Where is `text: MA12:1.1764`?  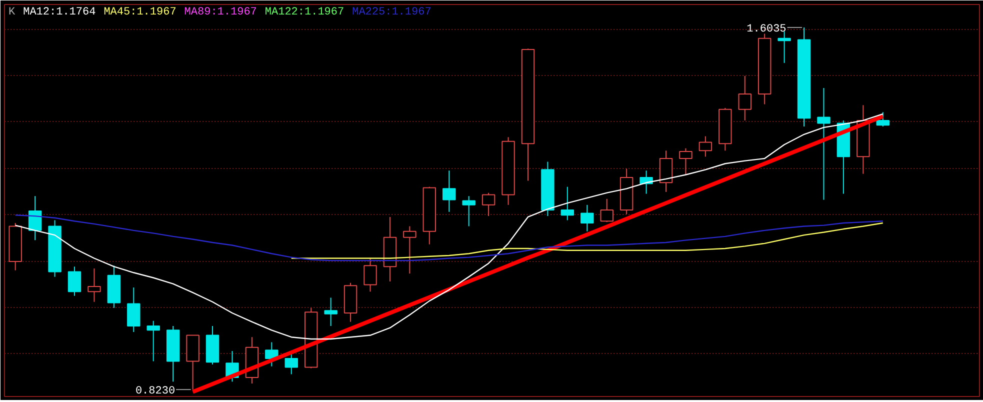 text: MA12:1.1764 is located at coordinates (59, 12).